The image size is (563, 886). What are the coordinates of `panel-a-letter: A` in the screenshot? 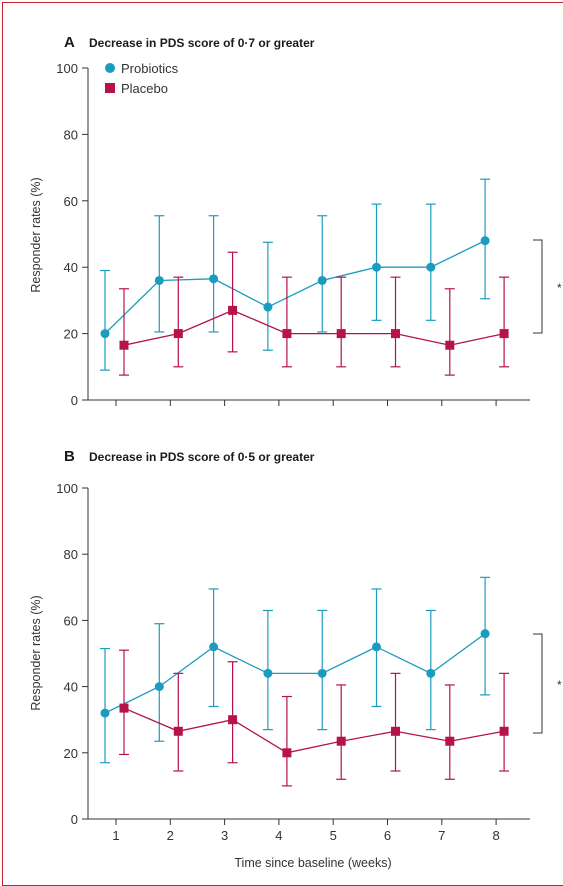 It's located at (69, 42).